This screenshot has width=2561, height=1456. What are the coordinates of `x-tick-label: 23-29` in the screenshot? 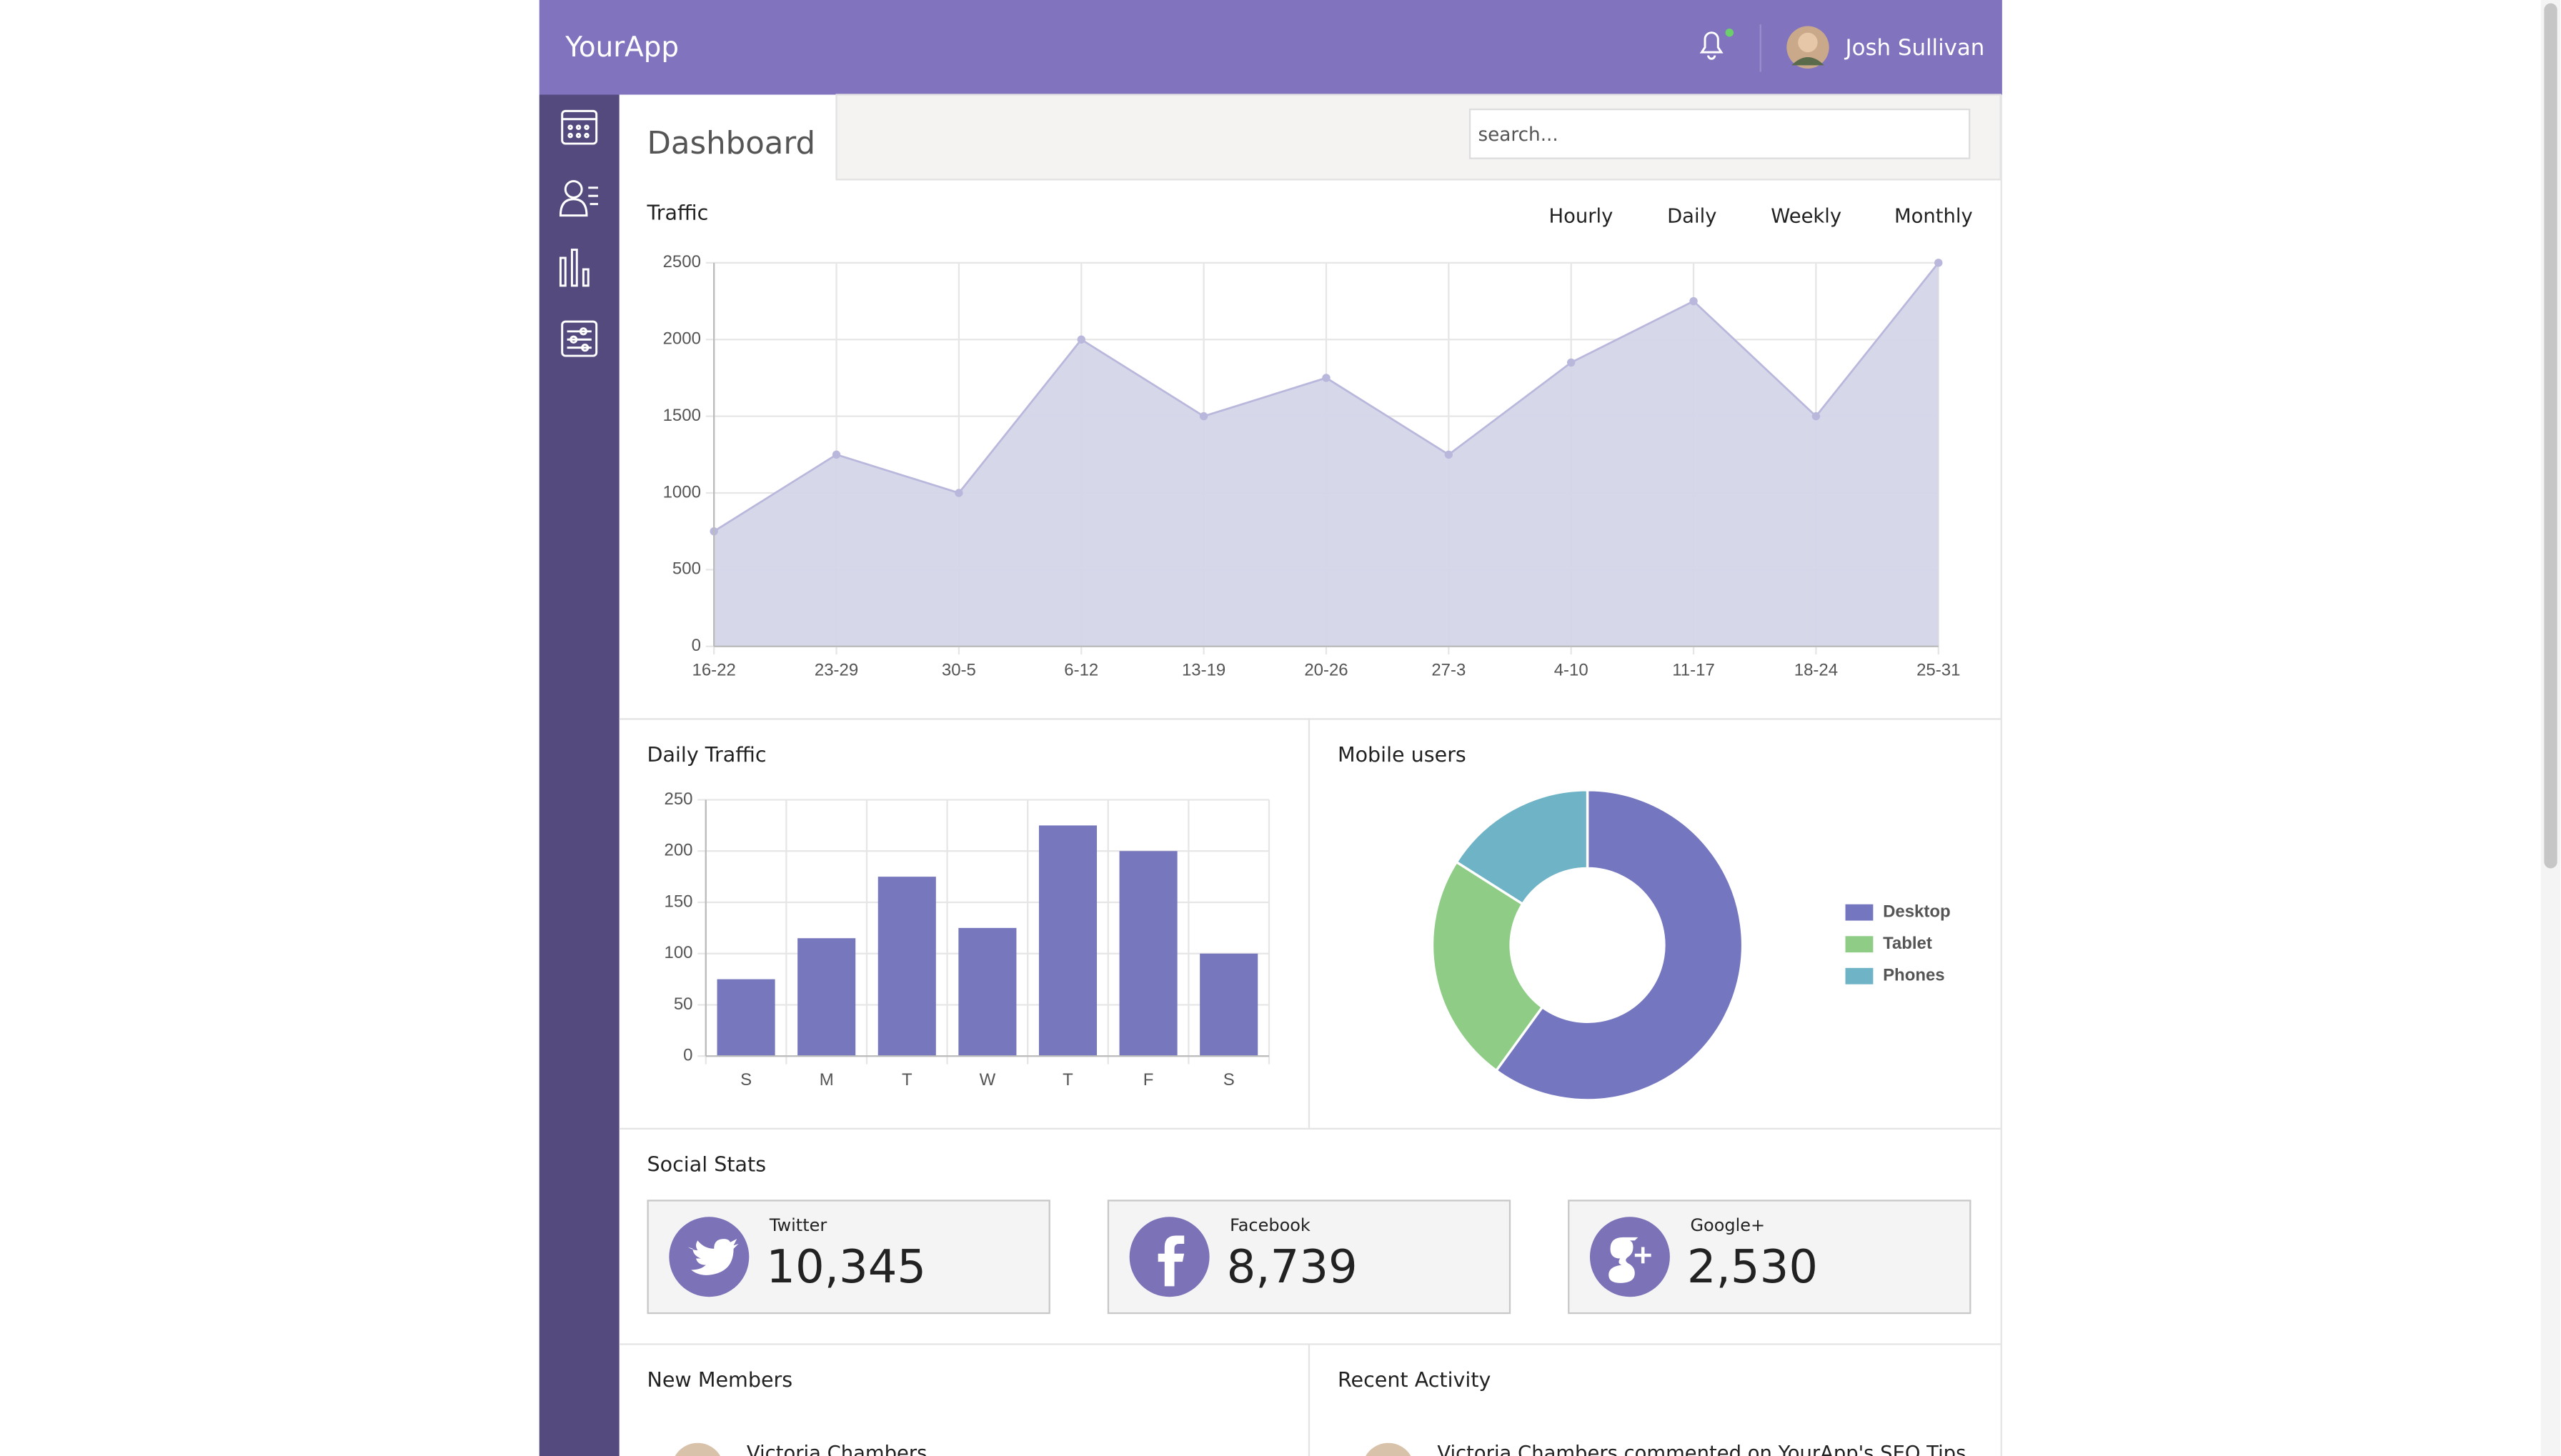 It's located at (836, 669).